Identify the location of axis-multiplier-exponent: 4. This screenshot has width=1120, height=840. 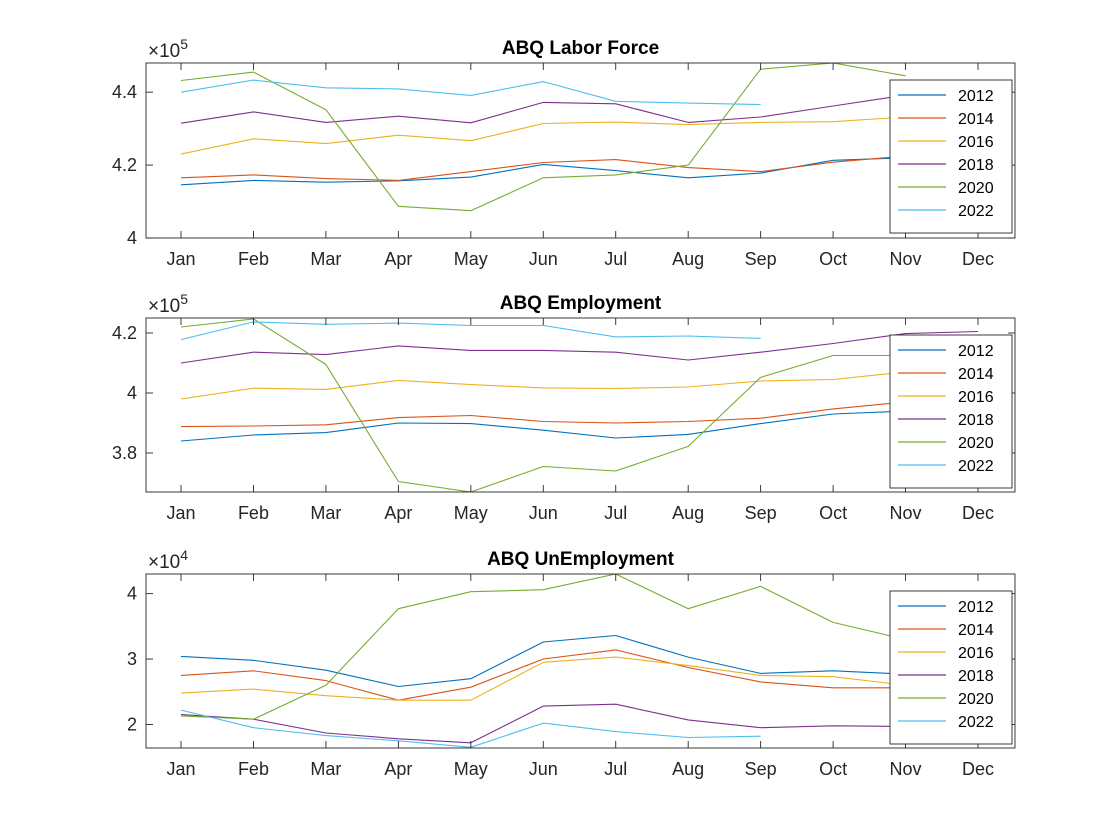
(184, 555).